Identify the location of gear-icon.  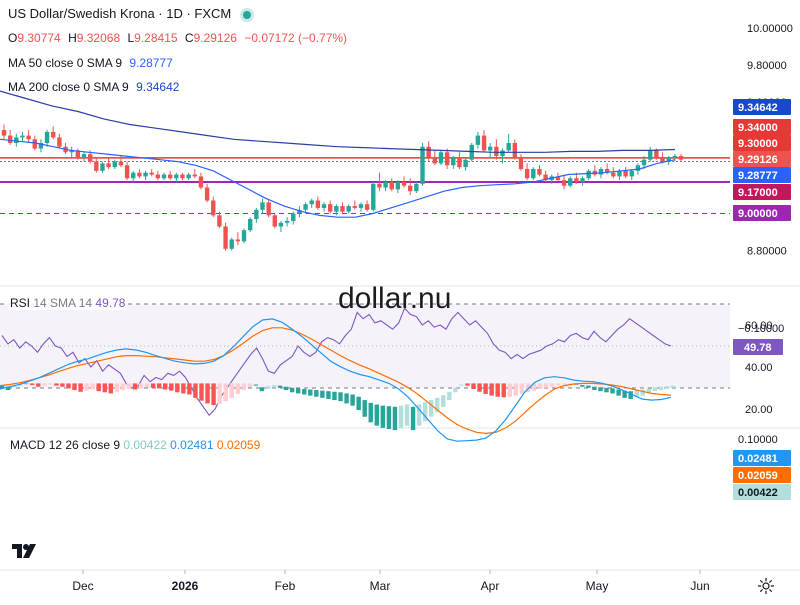
(766, 586).